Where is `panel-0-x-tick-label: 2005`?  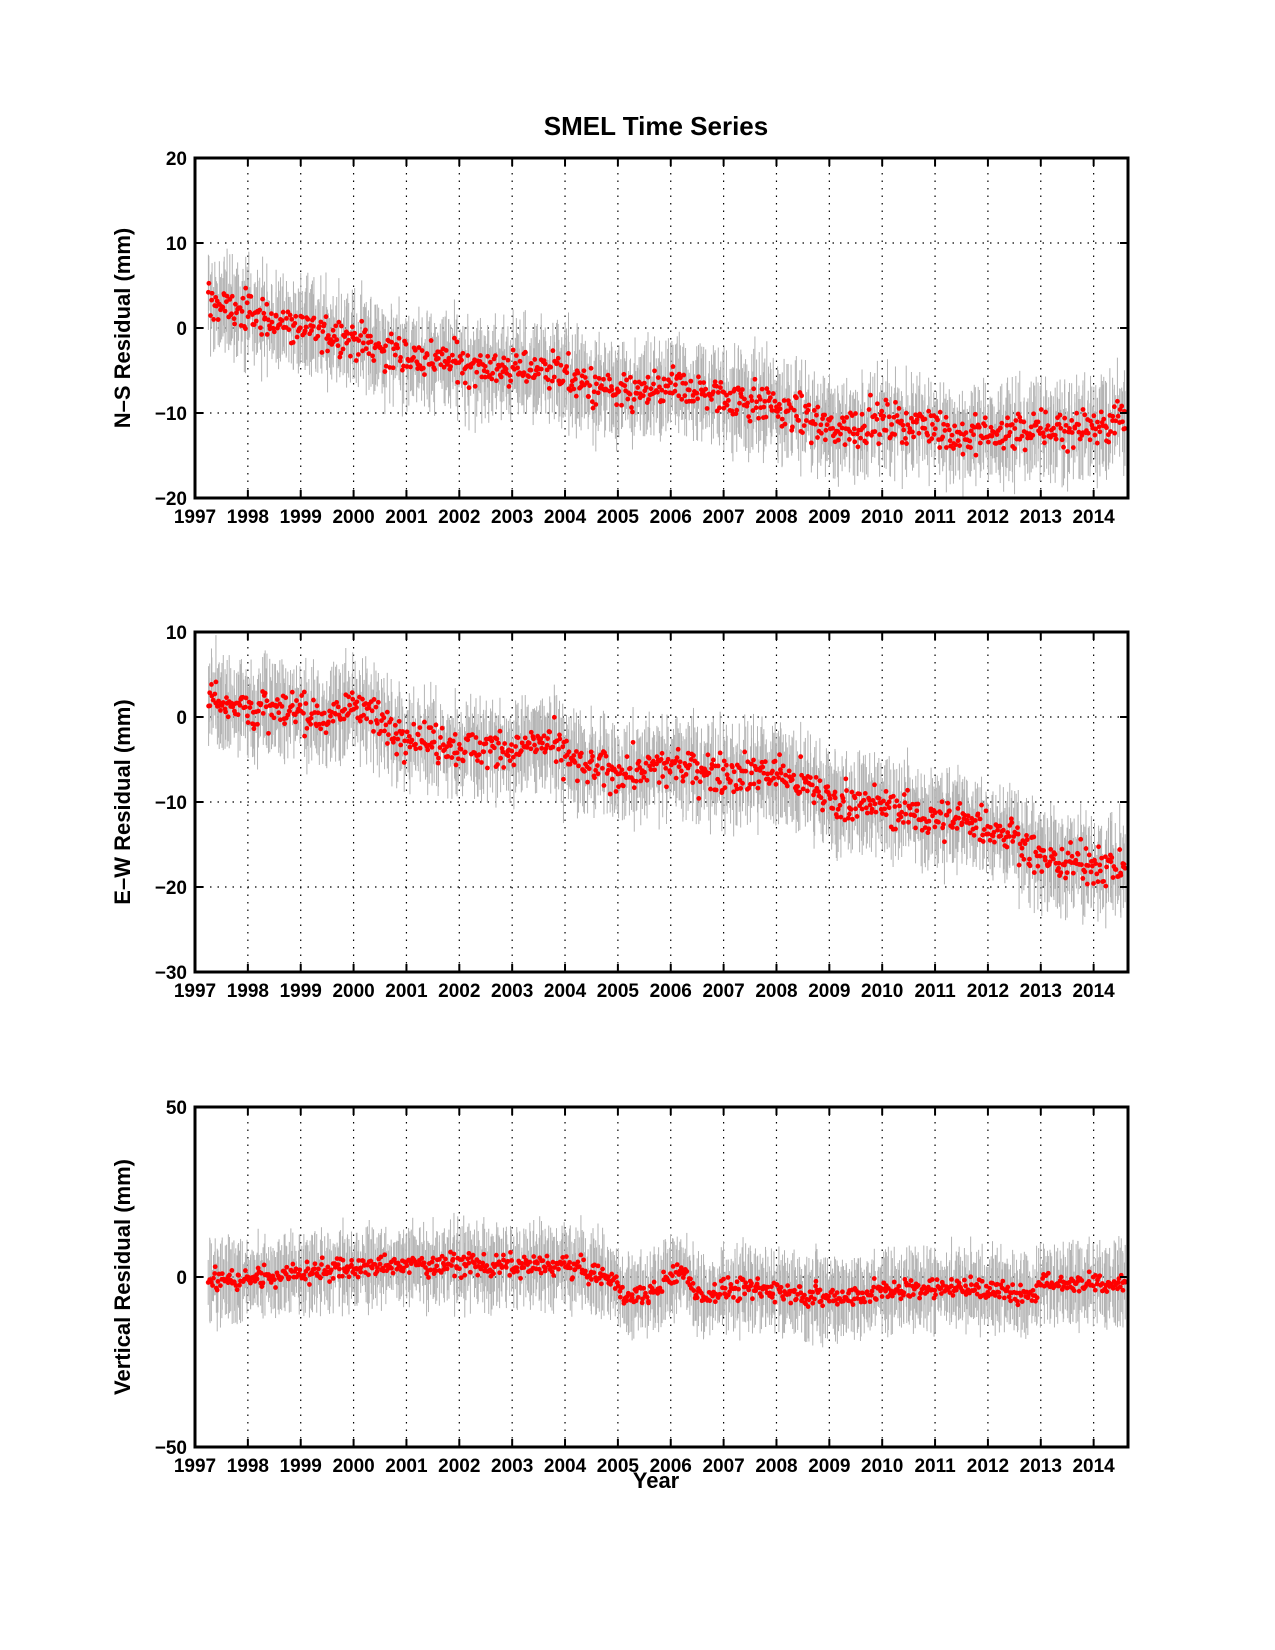
panel-0-x-tick-label: 2005 is located at coordinates (618, 517).